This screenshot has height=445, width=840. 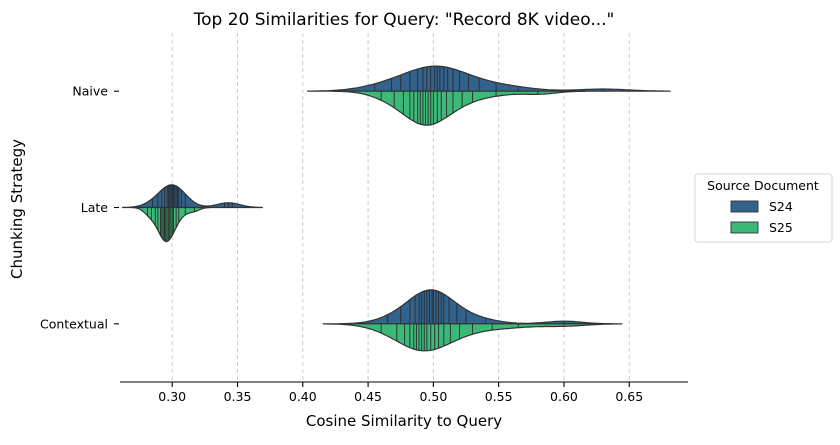 I want to click on violin-half-s24-late, so click(x=192, y=196).